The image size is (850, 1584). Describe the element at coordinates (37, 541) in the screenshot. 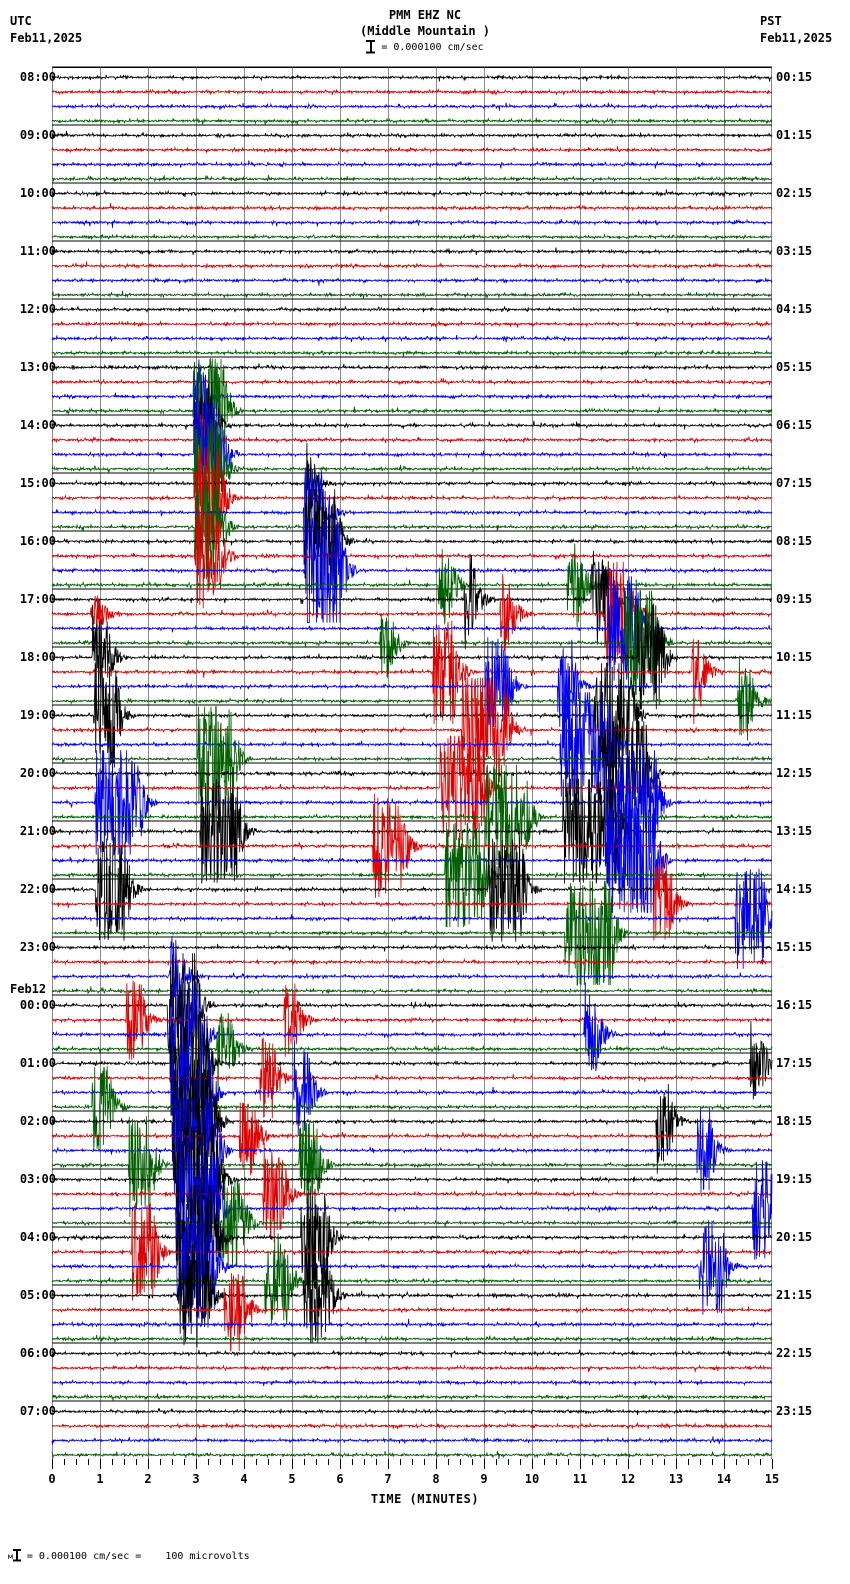

I see `utc-hour-label-1600: 16:00` at that location.